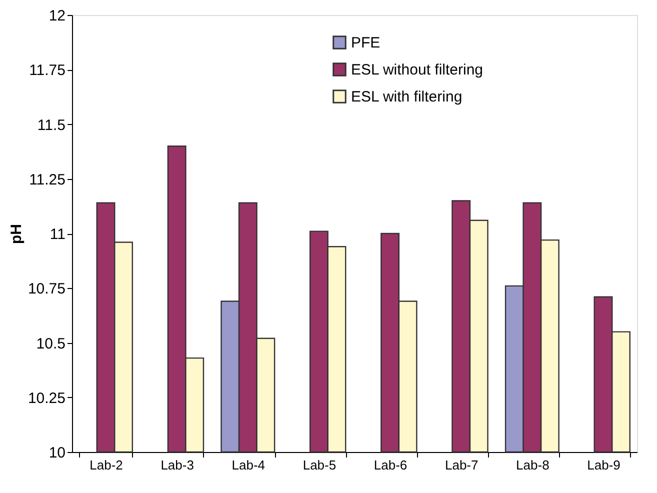 This screenshot has width=657, height=493. Describe the element at coordinates (47, 71) in the screenshot. I see `y-tick-label: 11.75` at that location.